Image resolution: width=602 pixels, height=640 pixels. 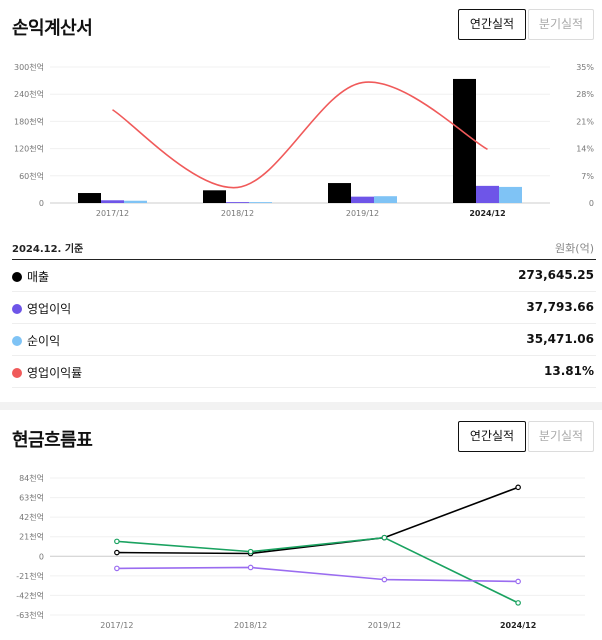 What do you see at coordinates (49, 309) in the screenshot?
I see `operating-income-label: 영업이익` at bounding box center [49, 309].